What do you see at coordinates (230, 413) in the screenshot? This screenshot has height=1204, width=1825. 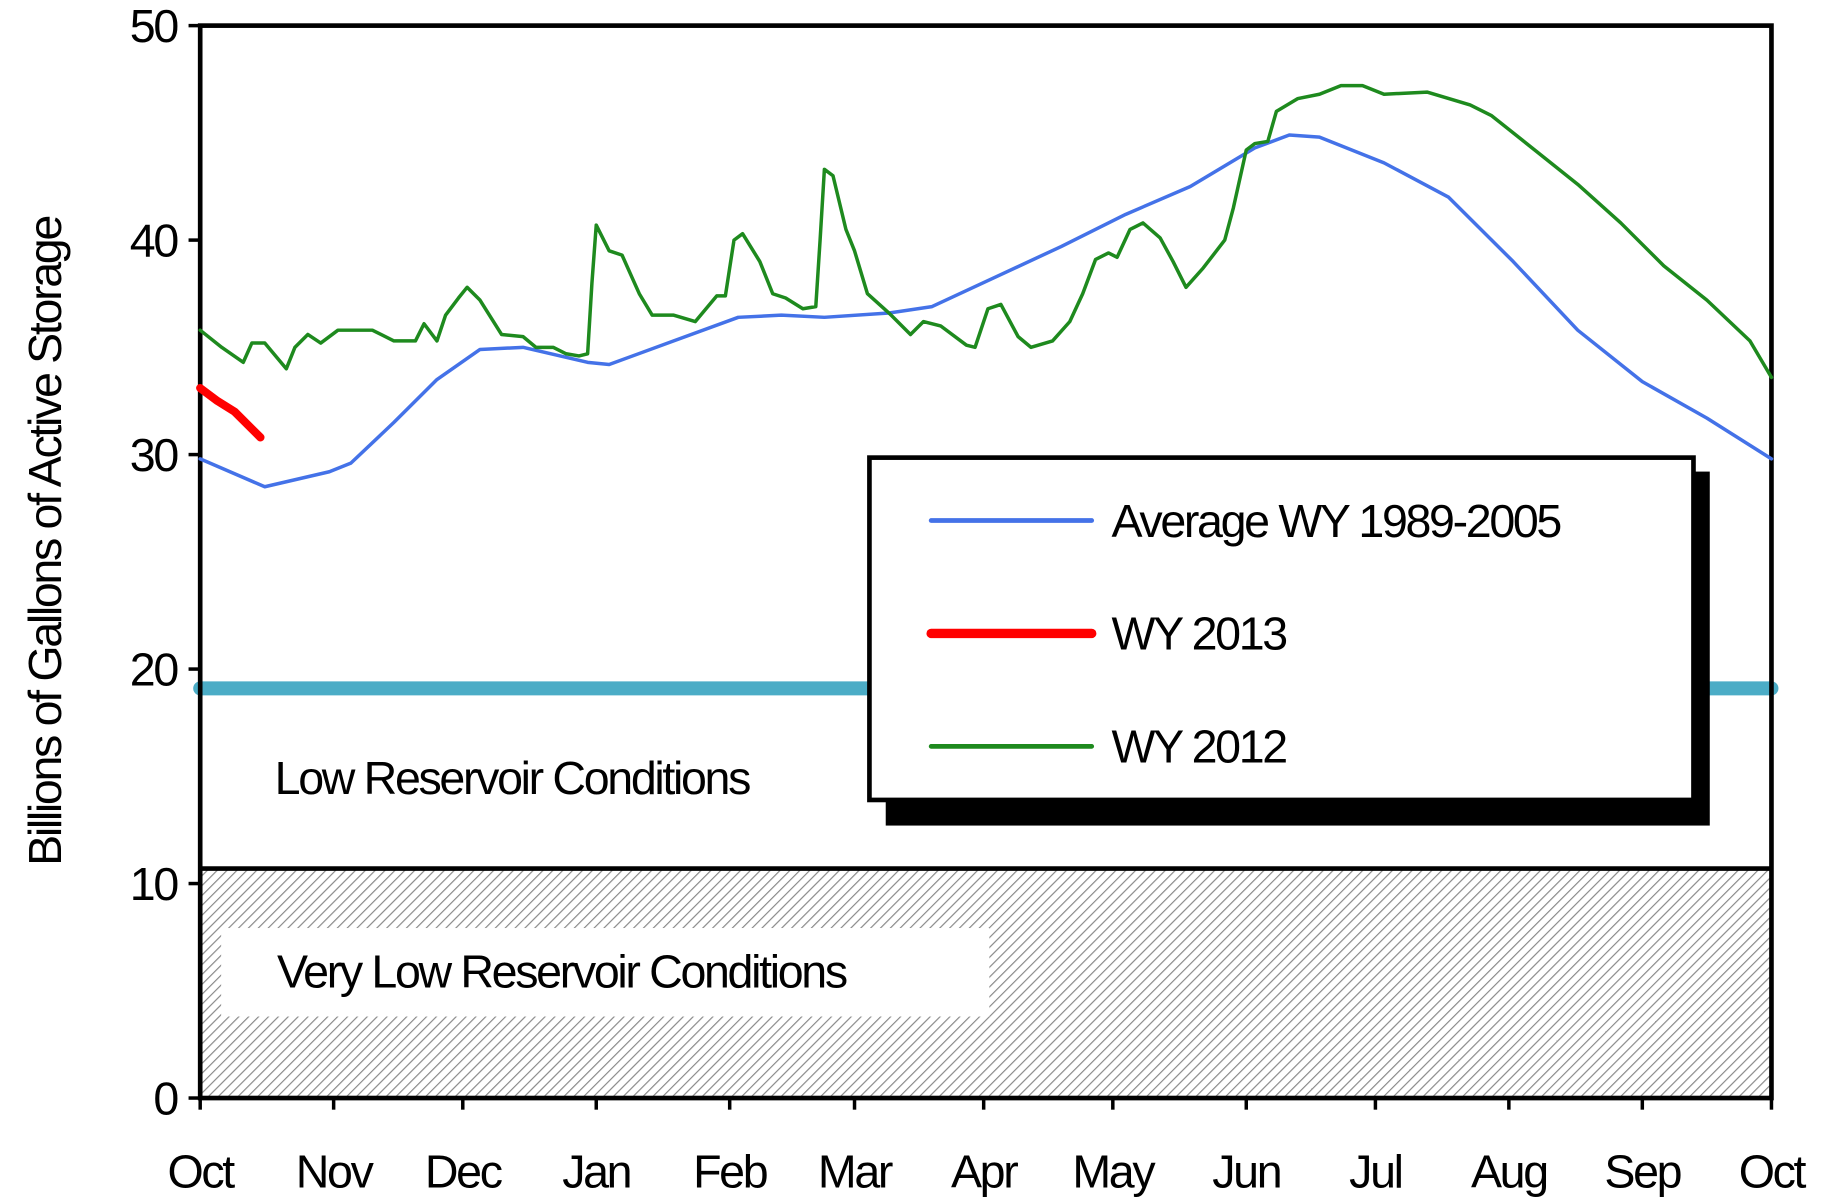 I see `series-line` at bounding box center [230, 413].